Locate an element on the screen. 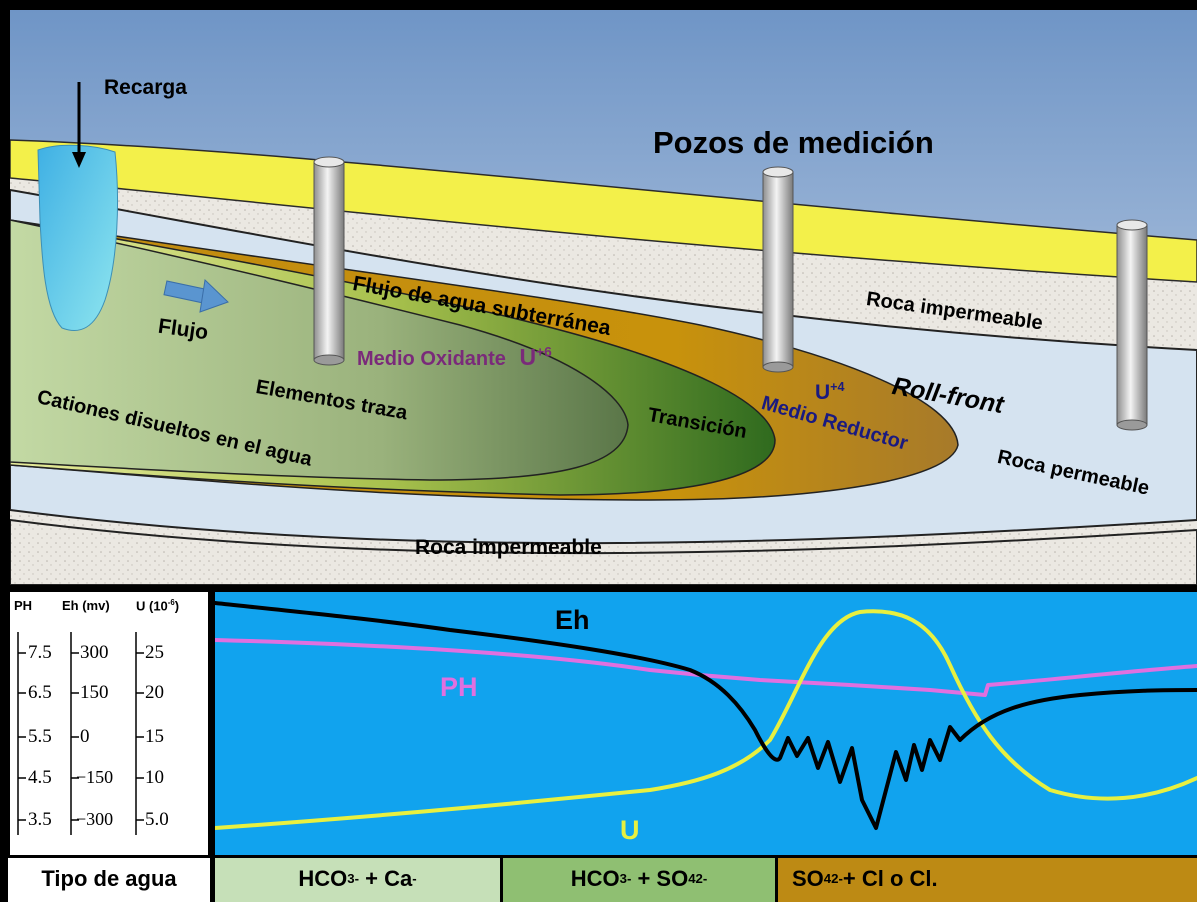  water-type-bicarbonate-sulfate is located at coordinates (639, 880).